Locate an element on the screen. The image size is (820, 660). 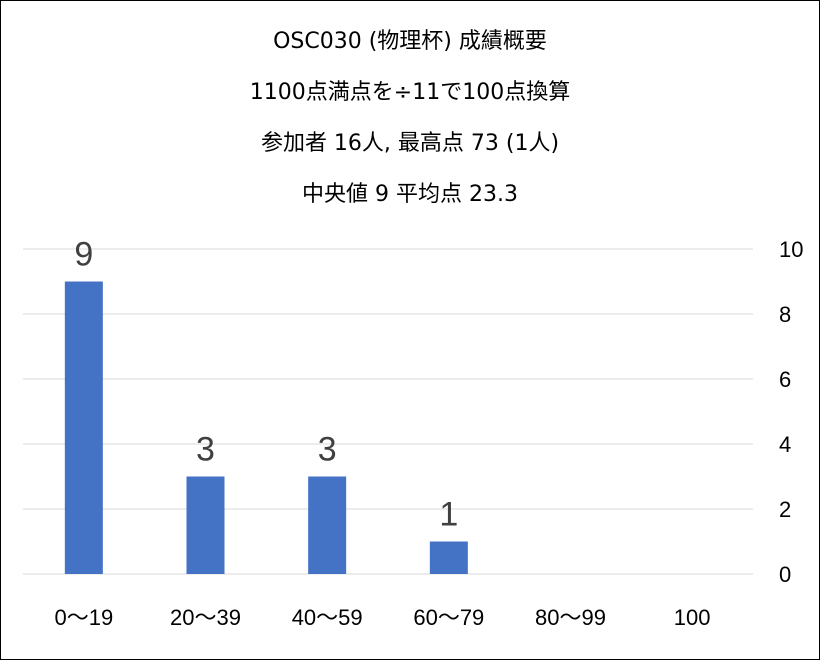
chart-title-line-1: OSC030 (物理杯) 成績概要 is located at coordinates (410, 41).